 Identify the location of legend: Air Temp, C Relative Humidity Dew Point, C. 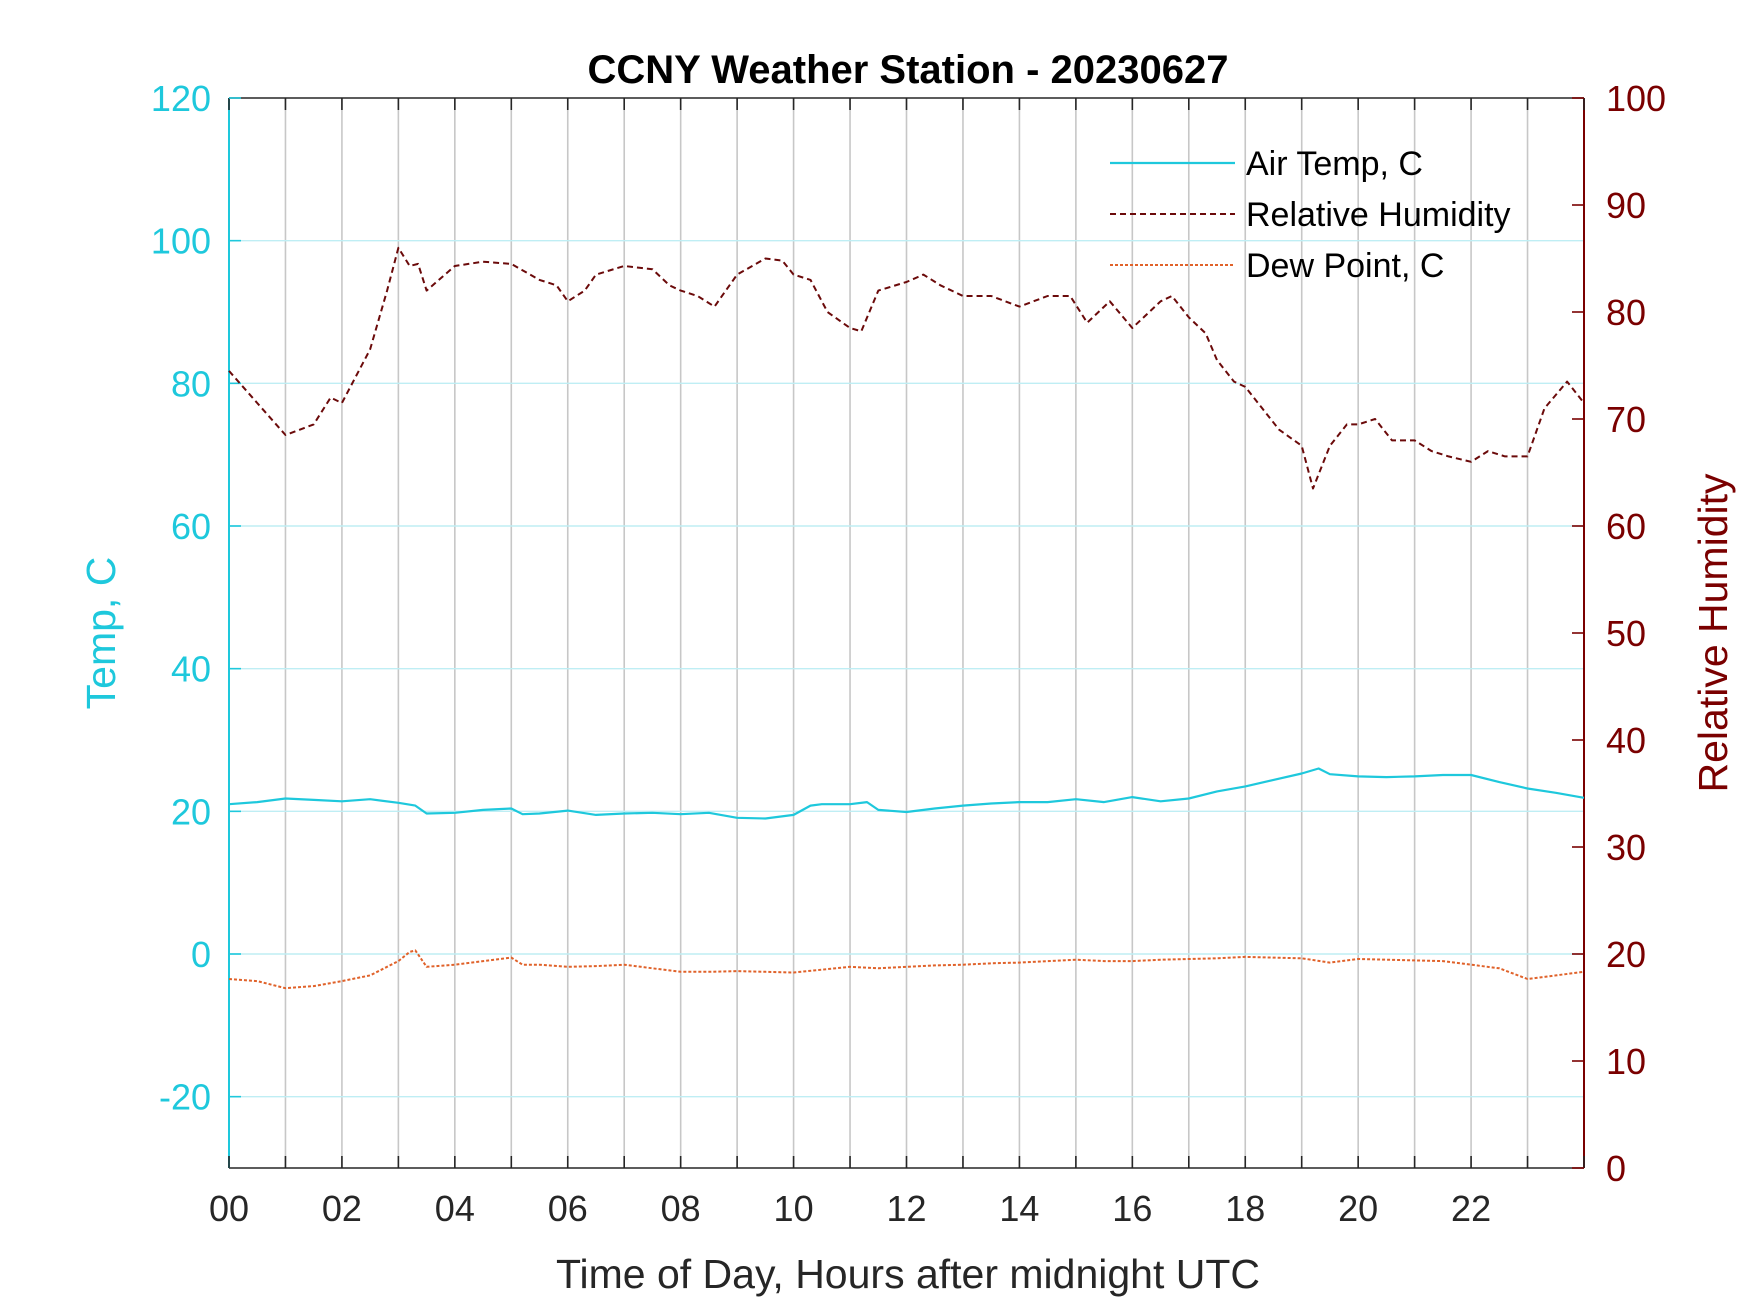
(1310, 215).